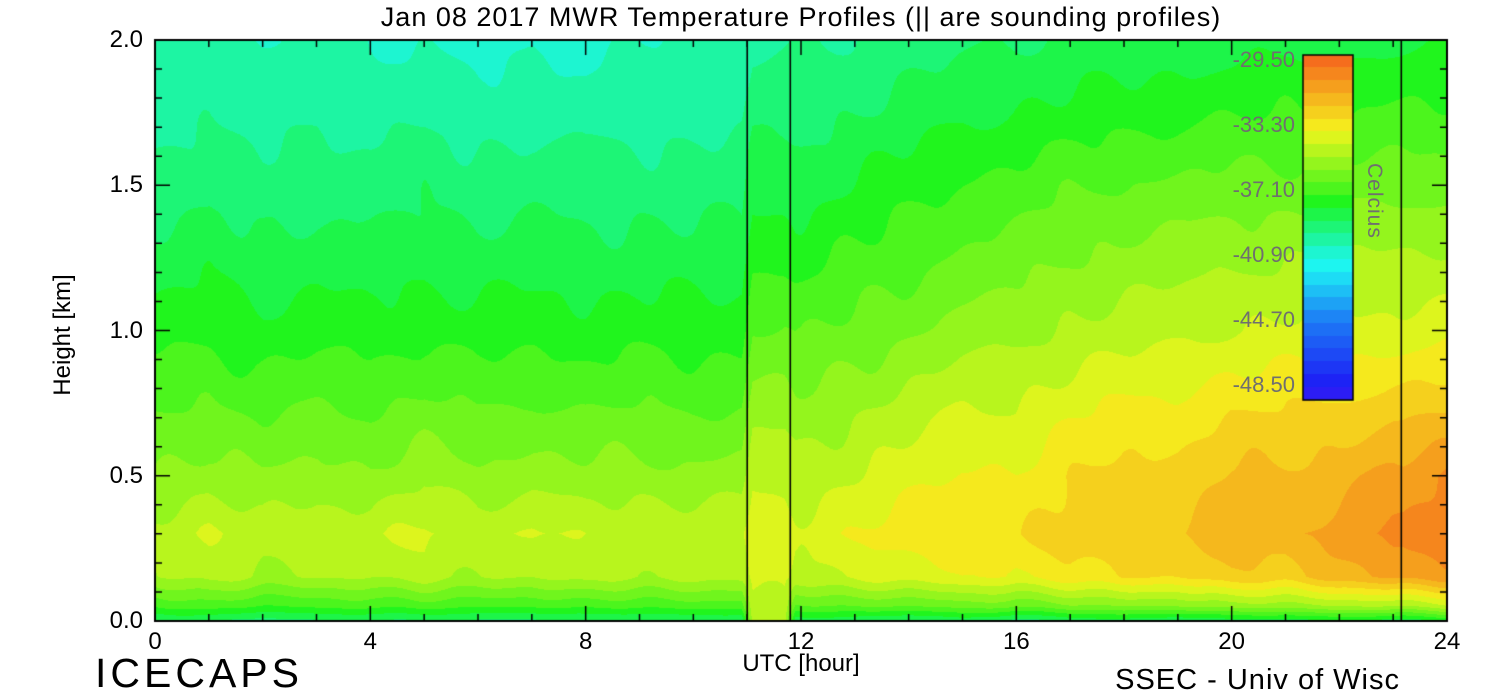 The width and height of the screenshot is (1500, 700). Describe the element at coordinates (370, 641) in the screenshot. I see `x-tick-label: 4` at that location.